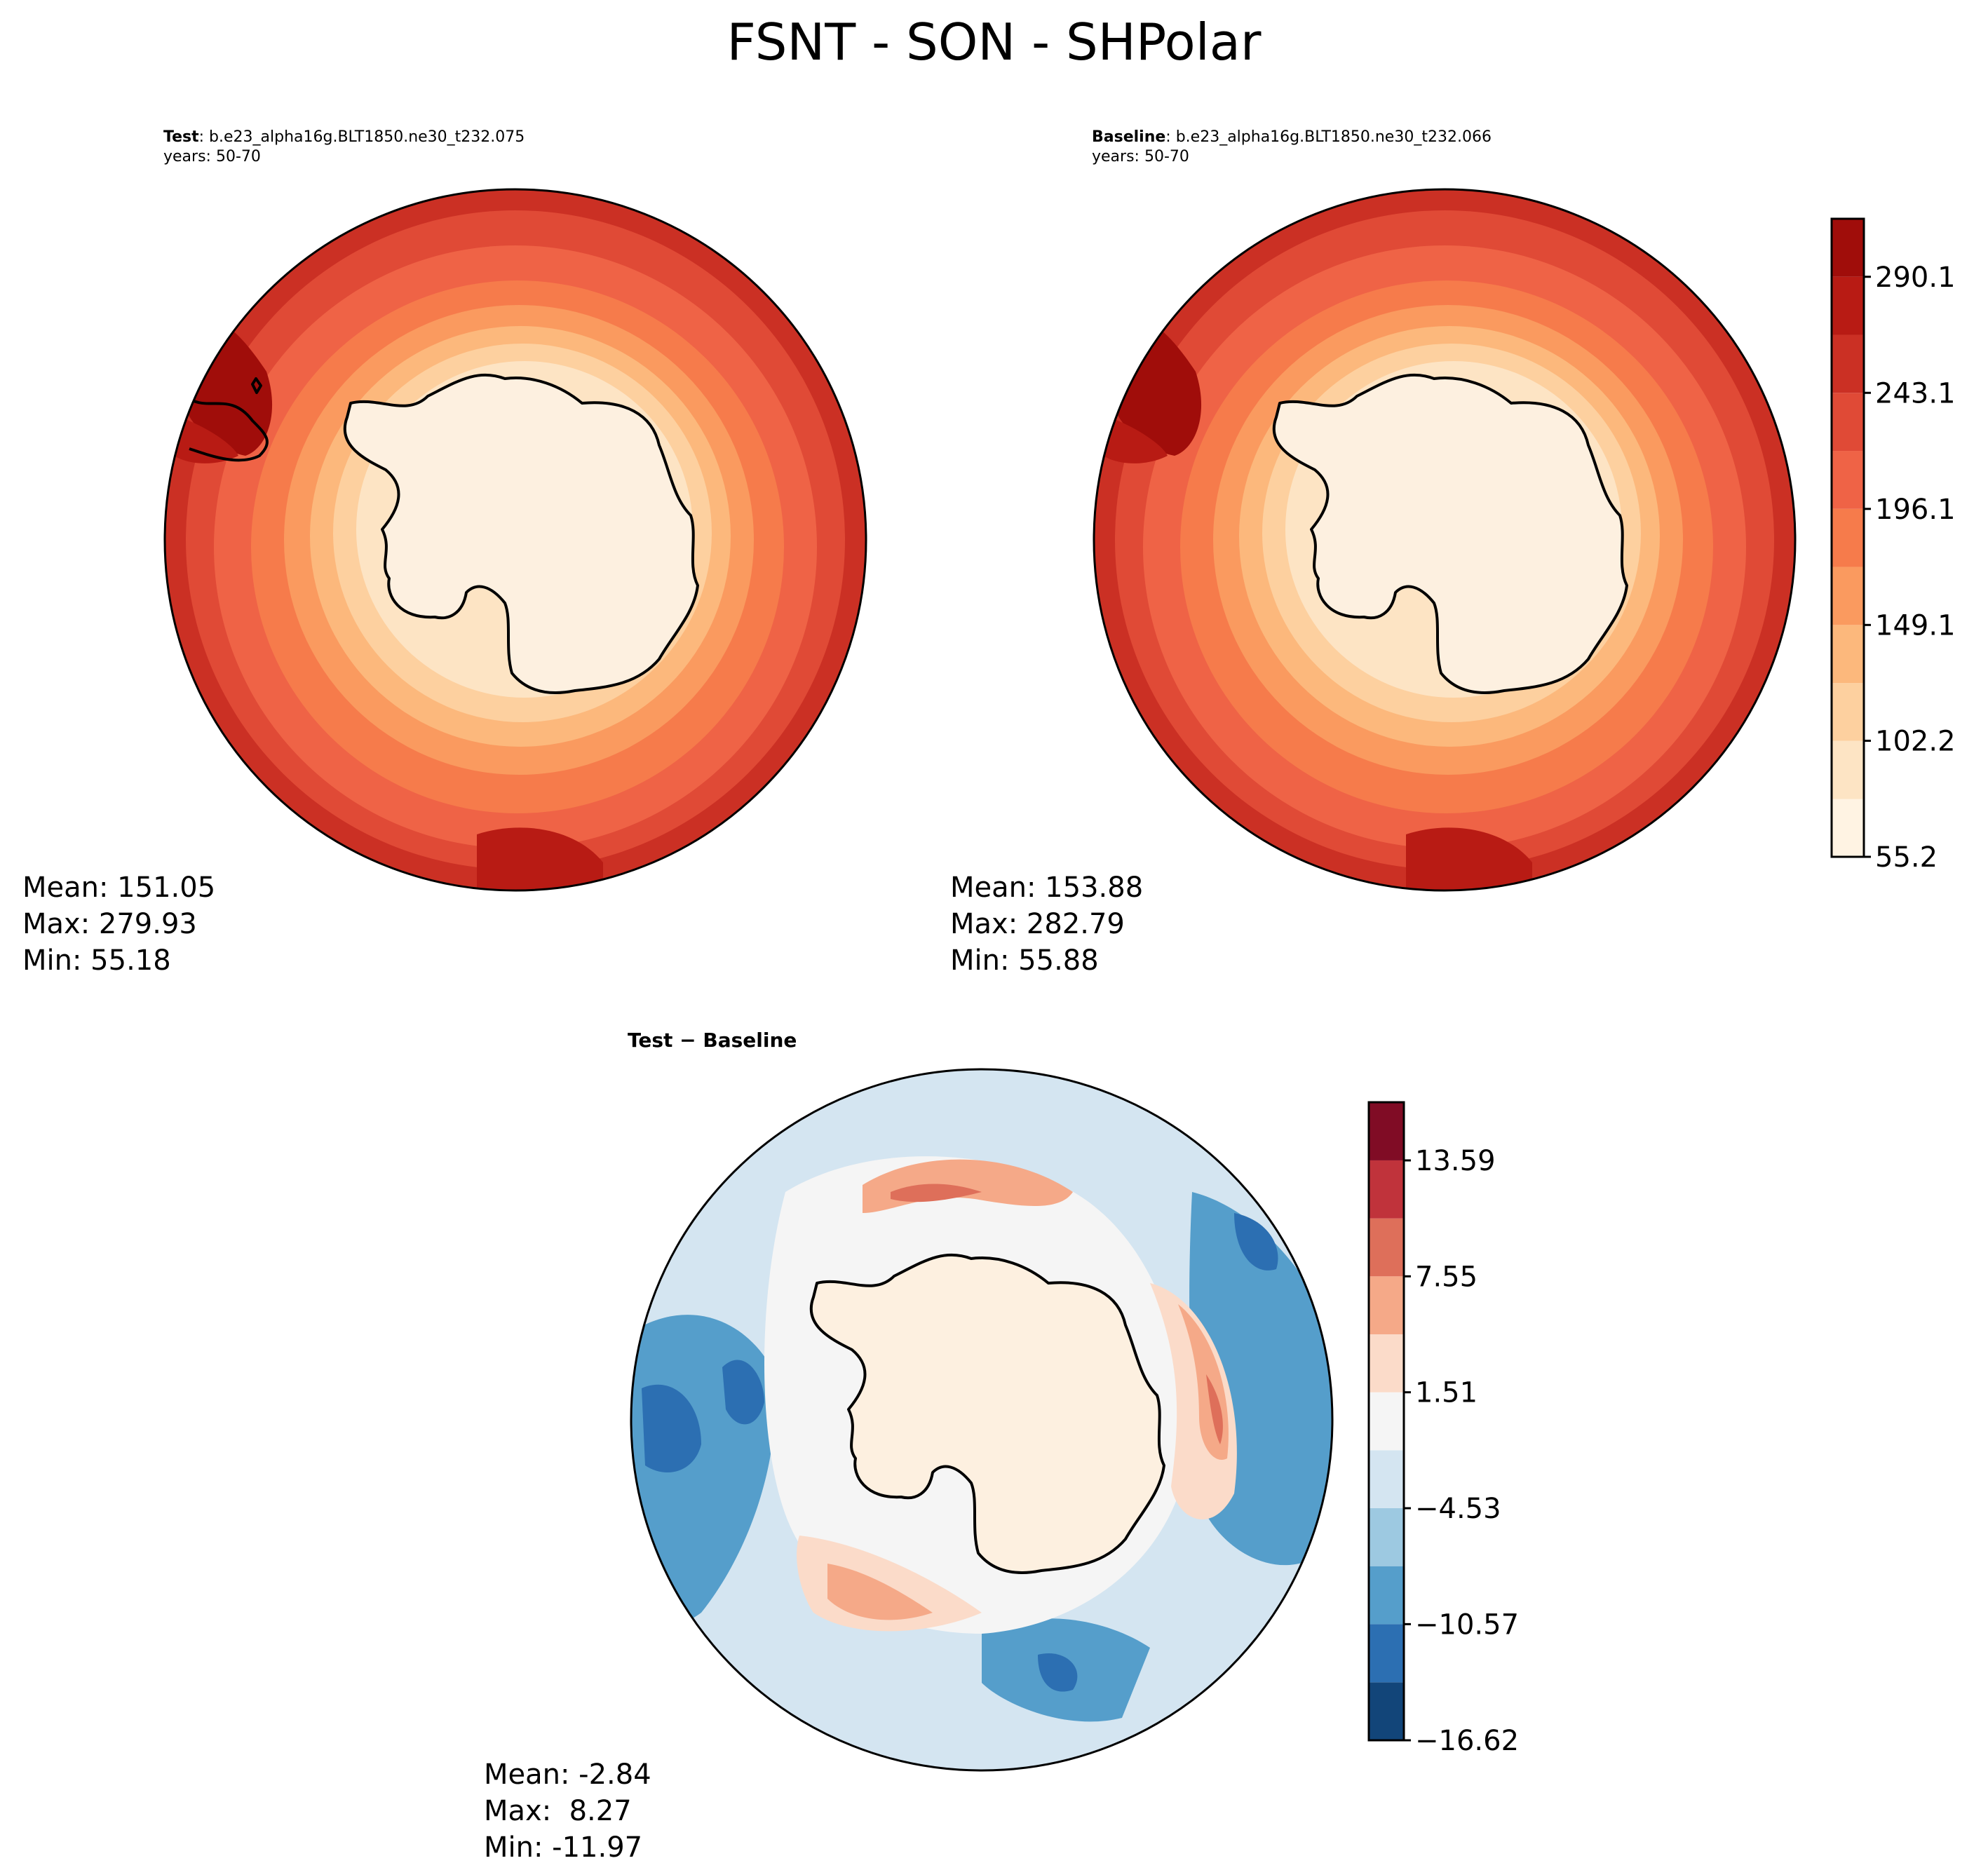  I want to click on colorbar-fsnt-tick-label-0: 55.2, so click(1907, 857).